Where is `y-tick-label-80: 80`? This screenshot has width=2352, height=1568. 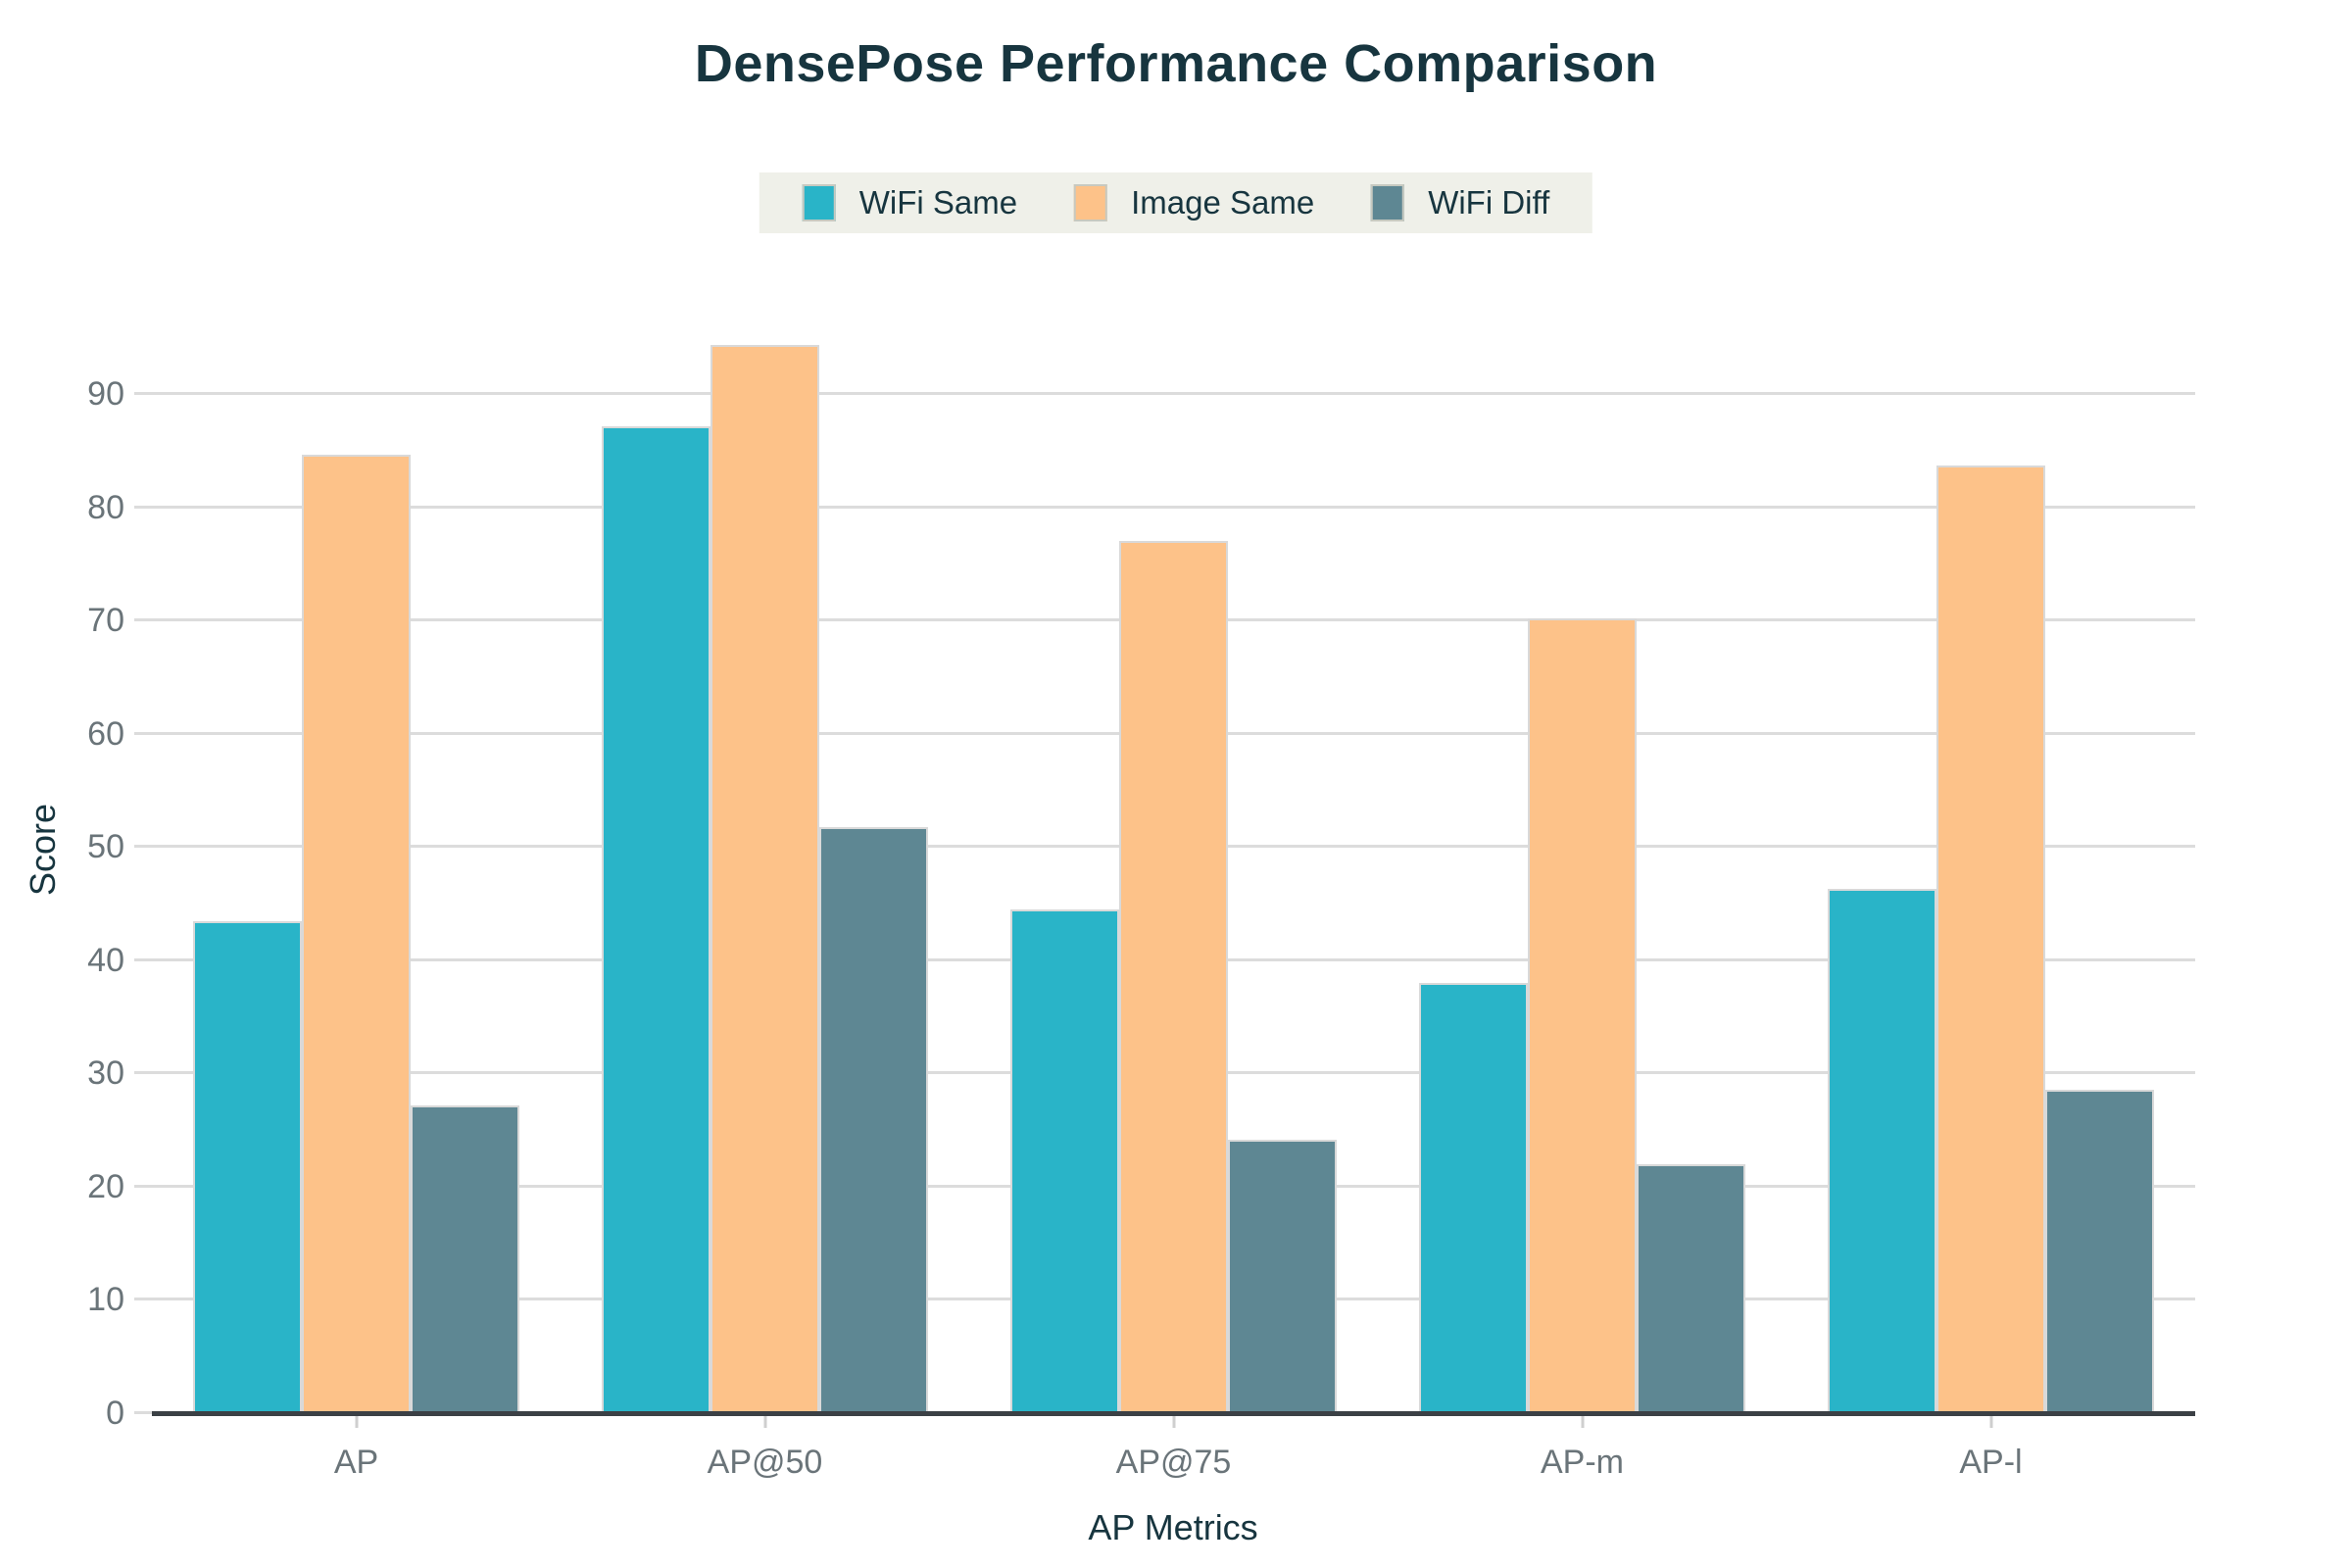 y-tick-label-80: 80 is located at coordinates (105, 507).